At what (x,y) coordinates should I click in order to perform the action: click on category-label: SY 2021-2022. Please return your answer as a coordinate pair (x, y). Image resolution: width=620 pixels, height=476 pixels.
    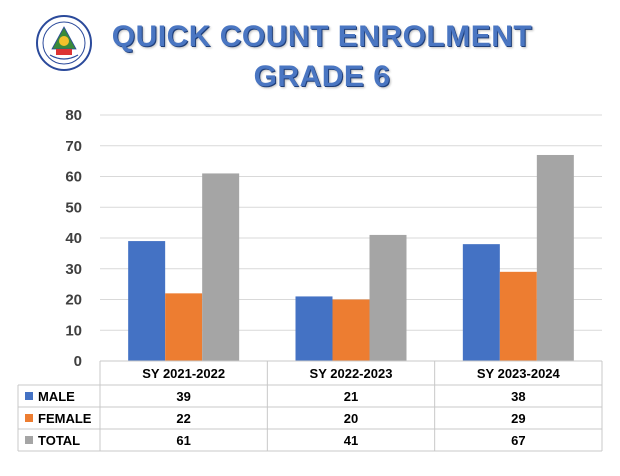
    Looking at the image, I should click on (183, 373).